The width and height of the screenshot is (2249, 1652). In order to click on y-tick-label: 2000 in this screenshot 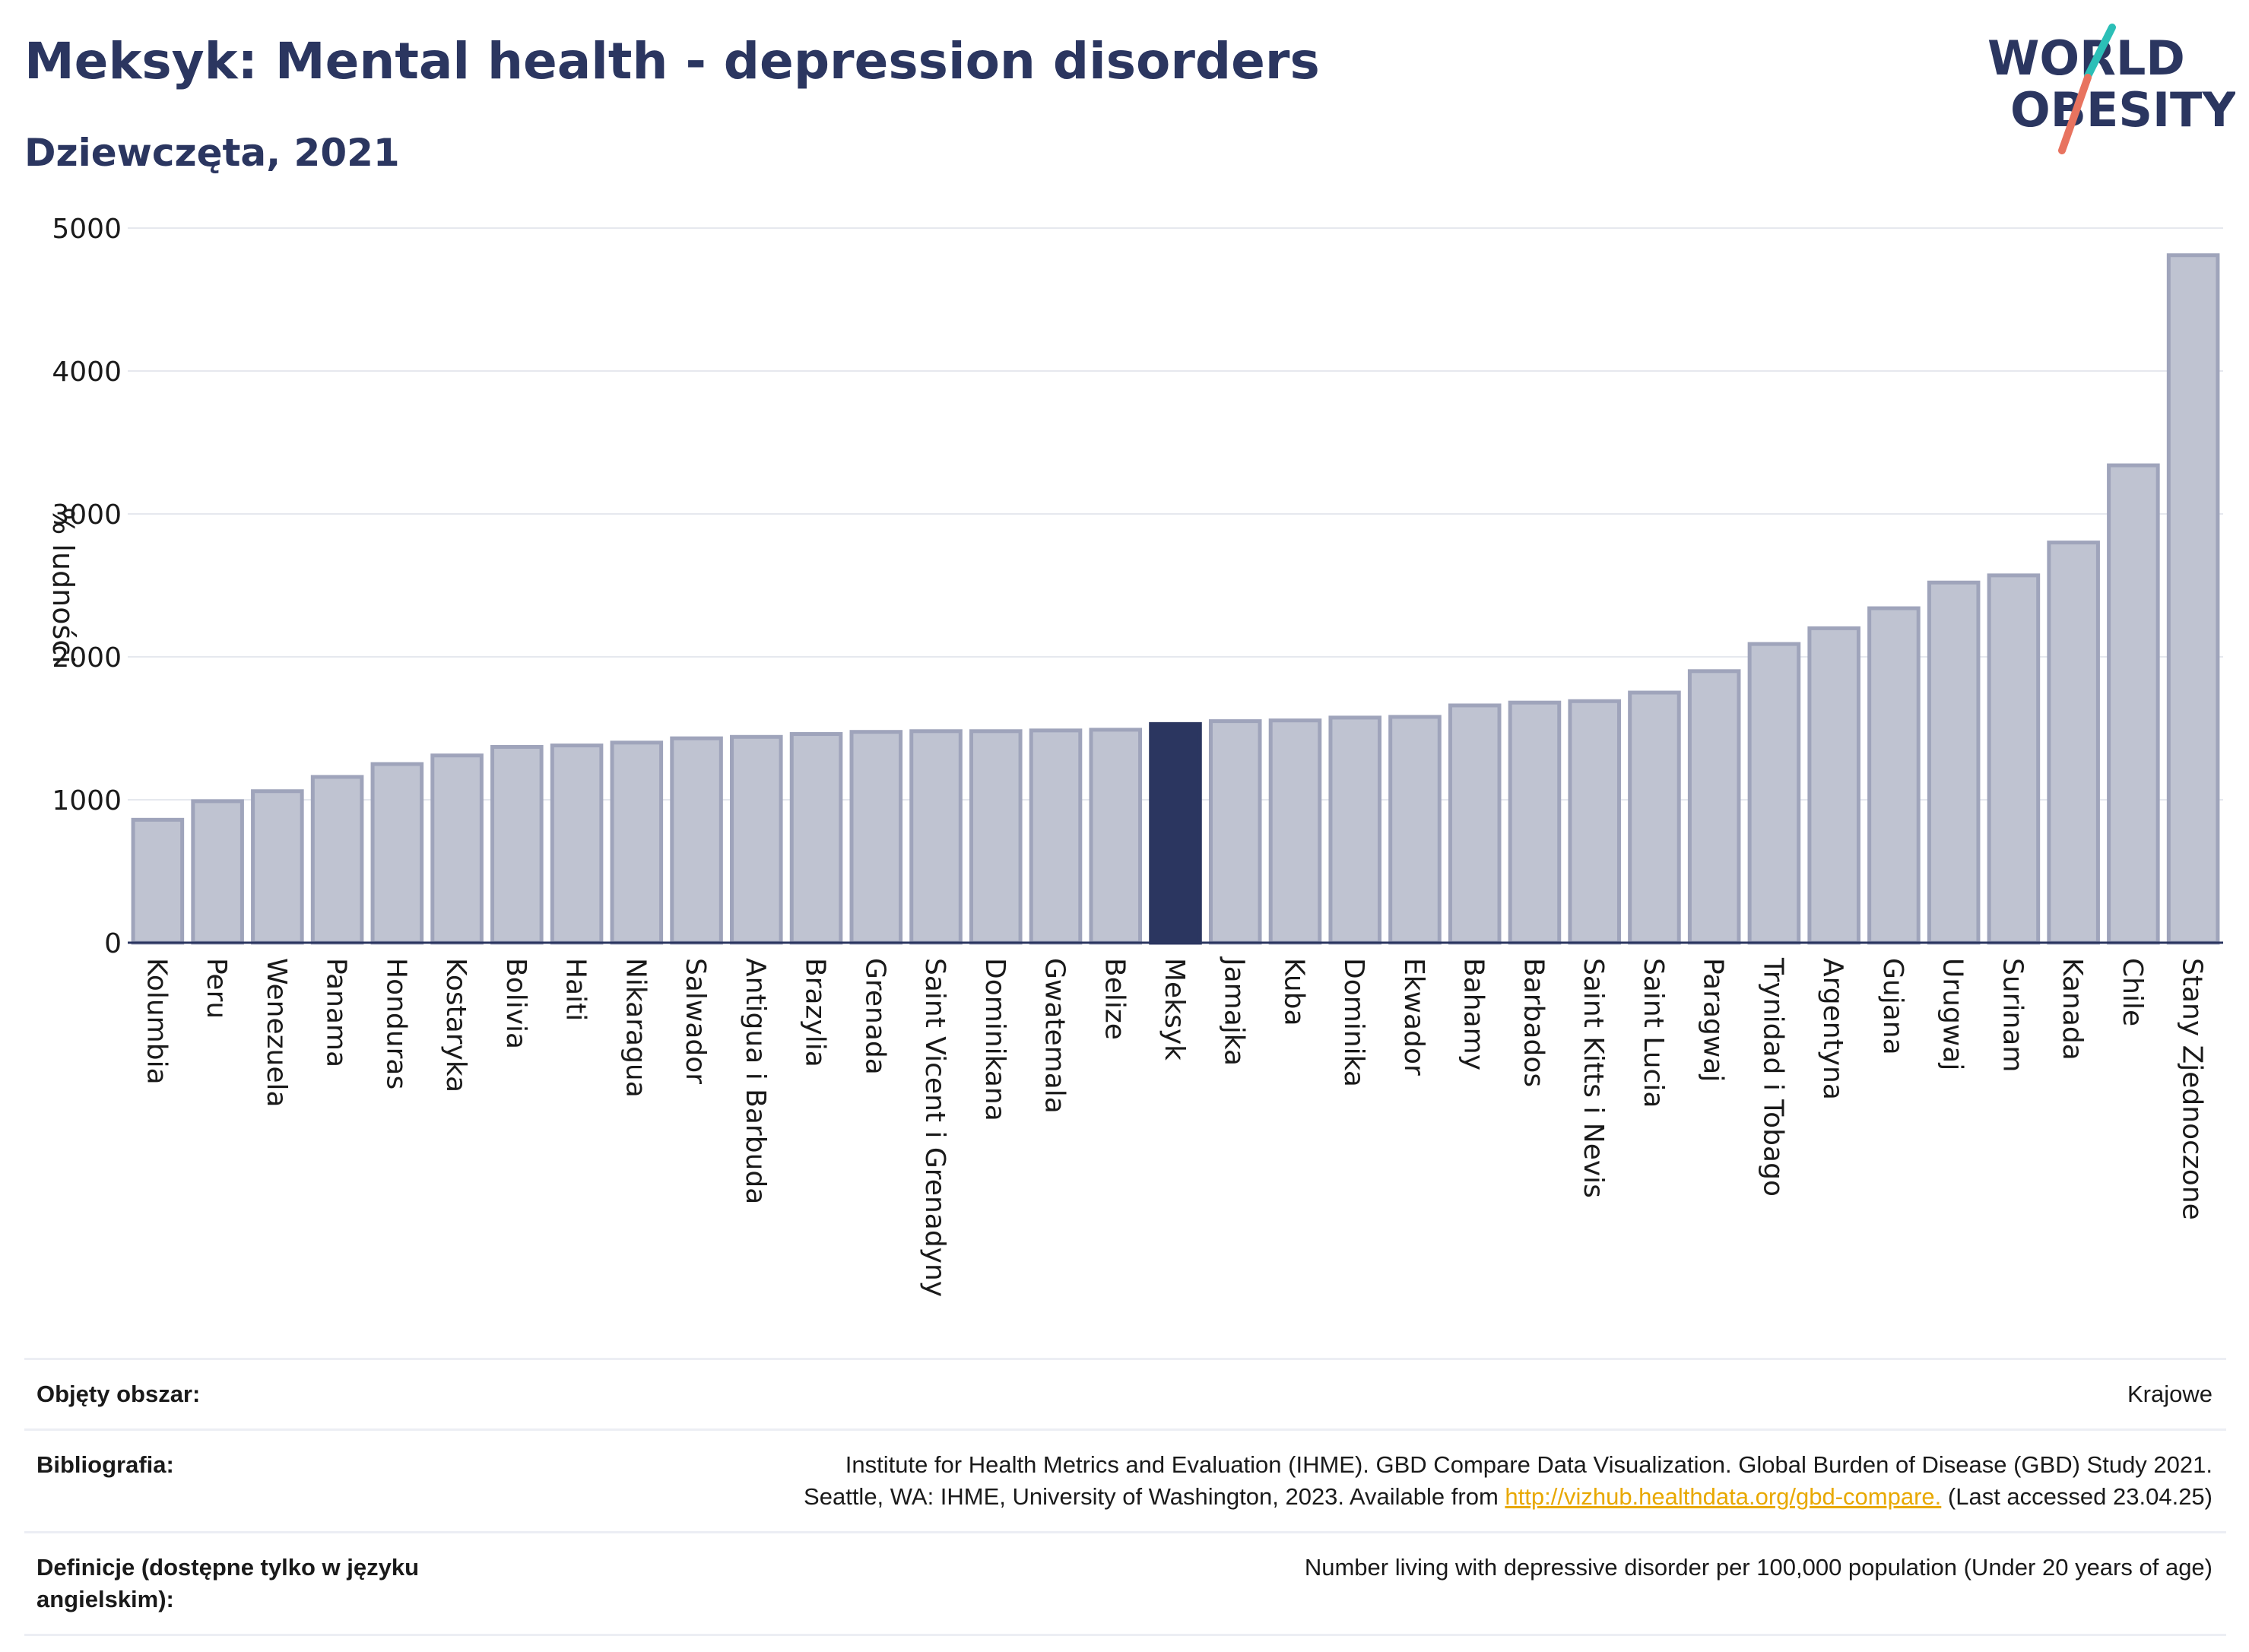, I will do `click(87, 658)`.